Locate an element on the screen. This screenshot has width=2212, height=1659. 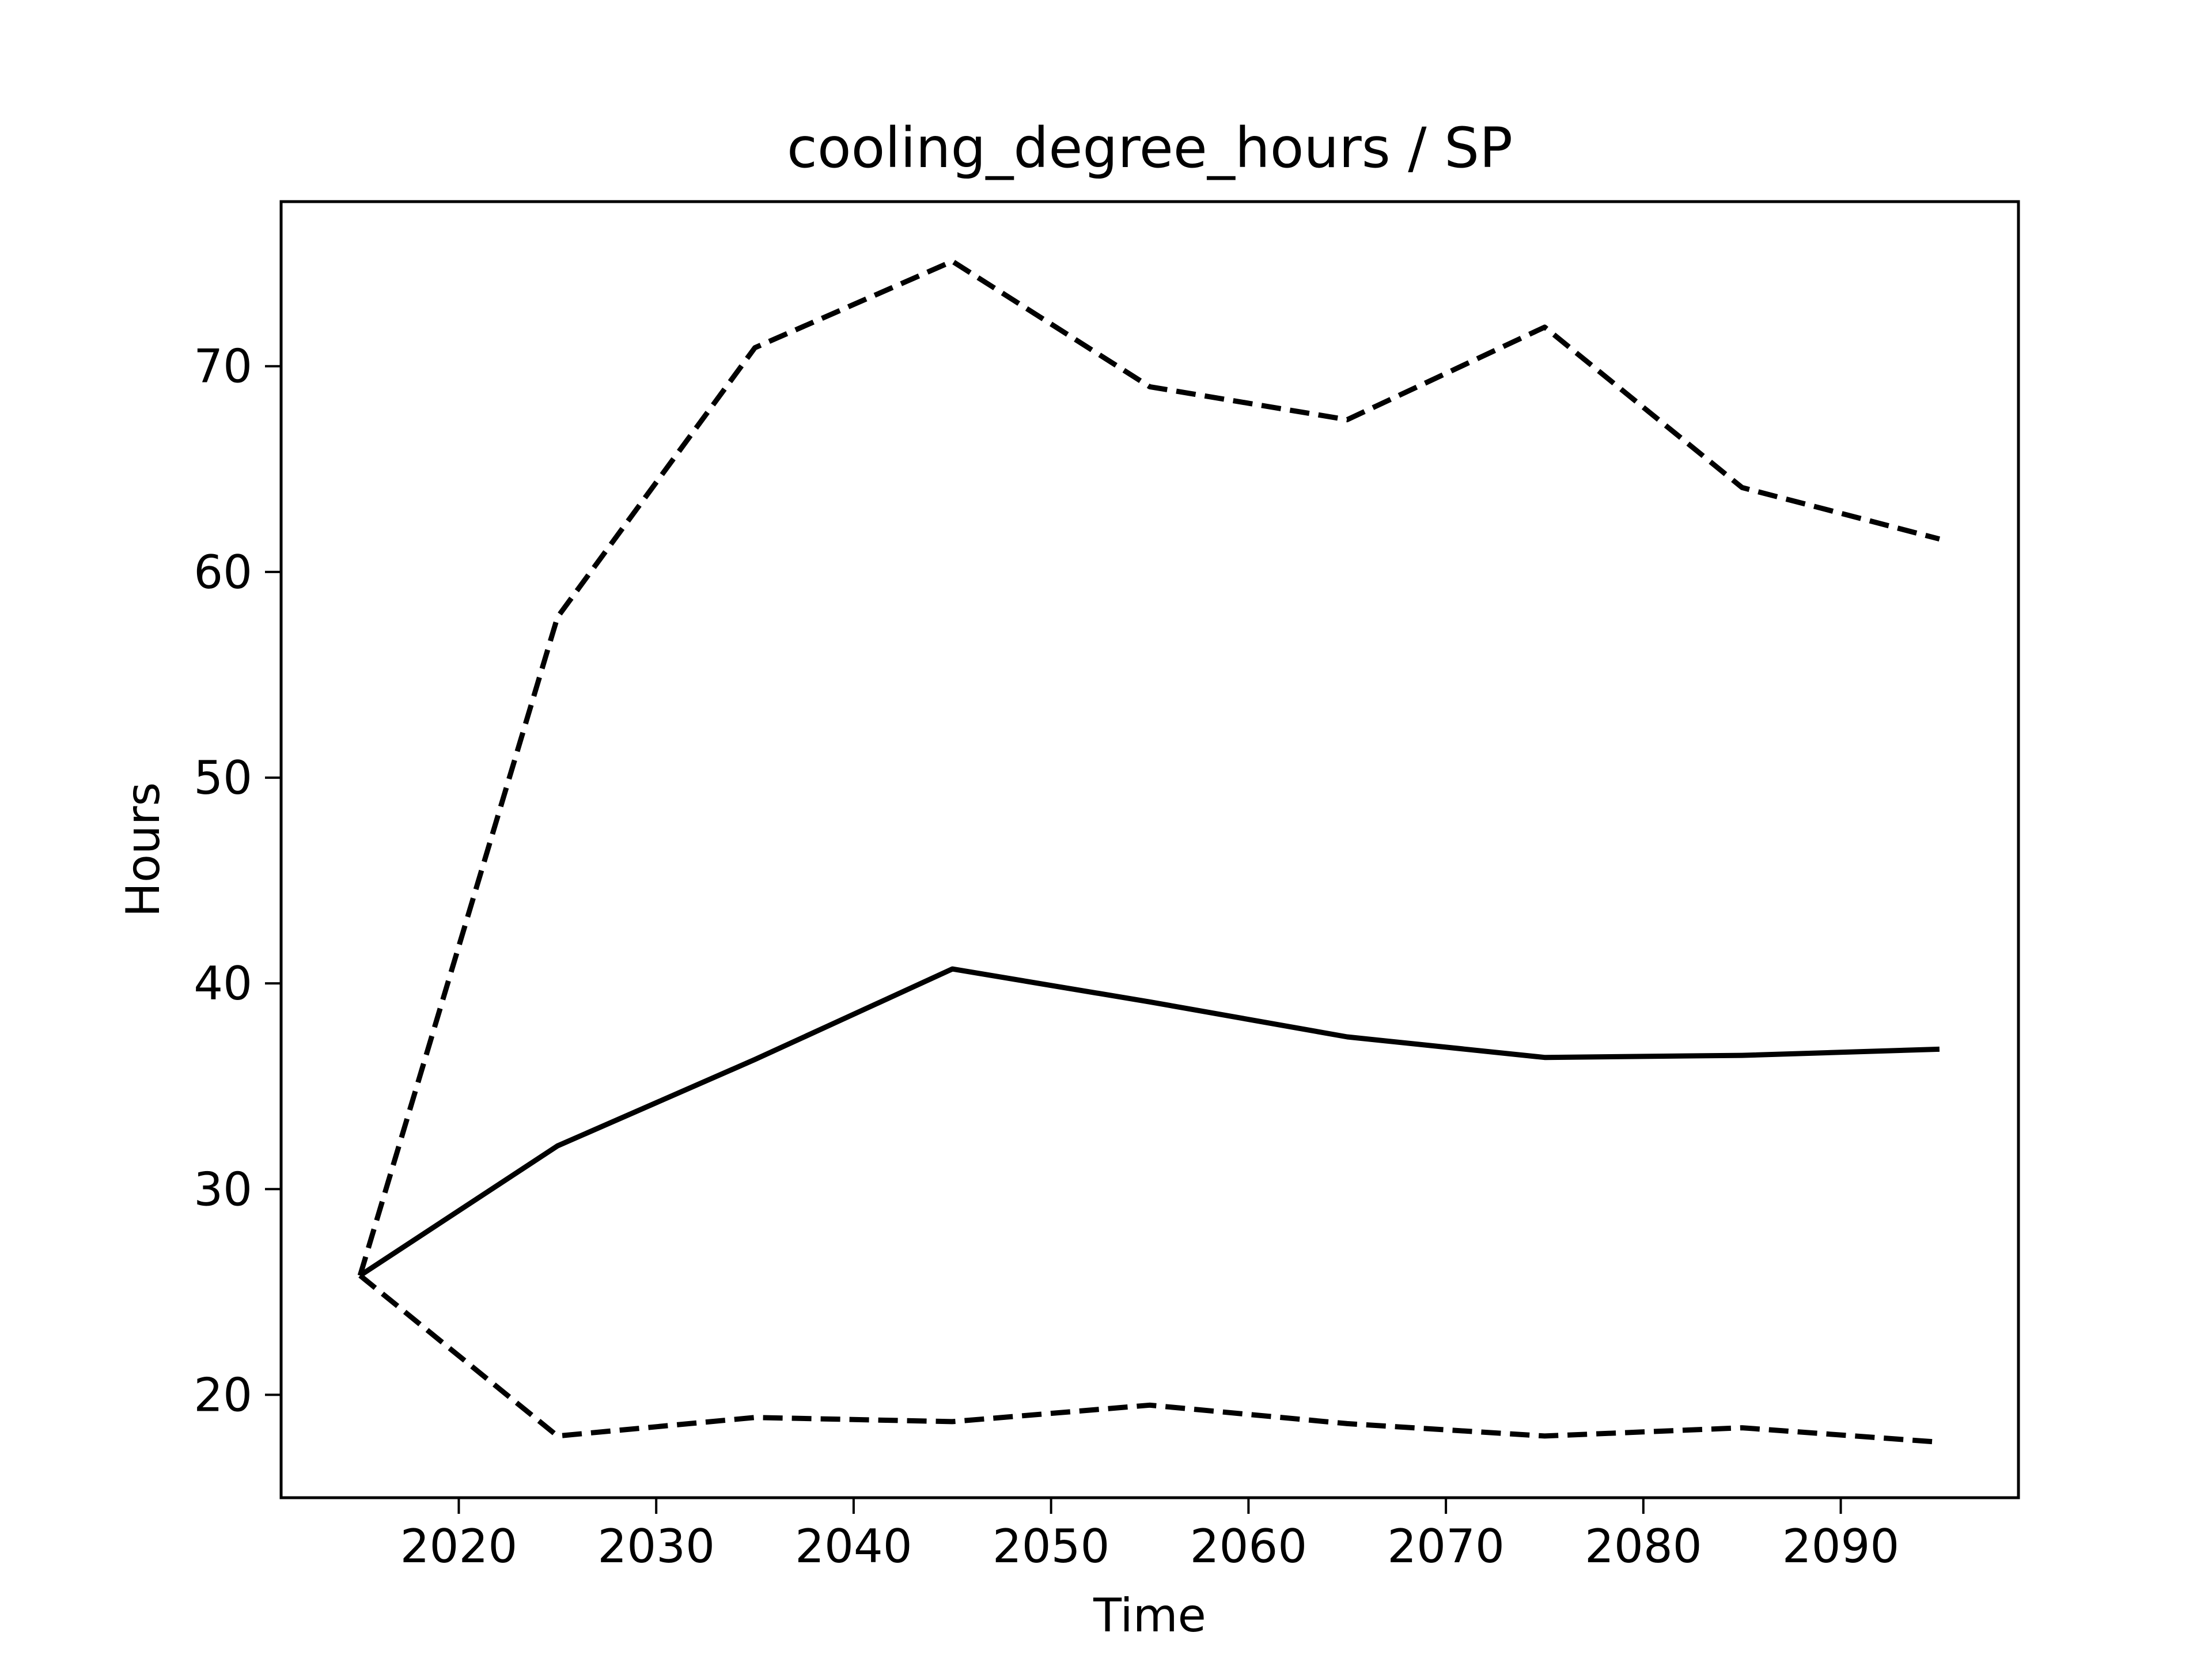
x-tick-label: 2030 is located at coordinates (656, 1546).